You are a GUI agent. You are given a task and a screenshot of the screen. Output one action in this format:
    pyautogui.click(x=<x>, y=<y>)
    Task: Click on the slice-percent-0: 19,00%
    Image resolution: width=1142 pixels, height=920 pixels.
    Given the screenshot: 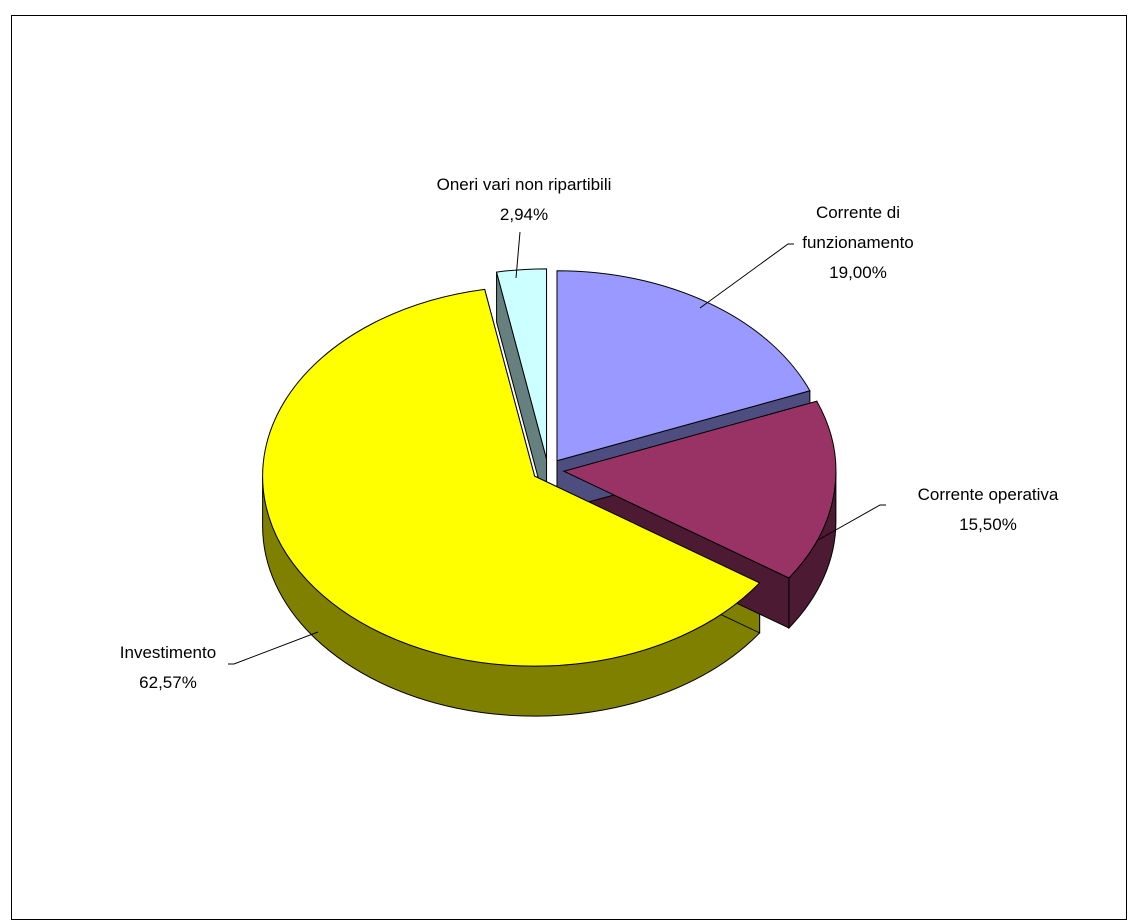 What is the action you would take?
    pyautogui.click(x=858, y=272)
    